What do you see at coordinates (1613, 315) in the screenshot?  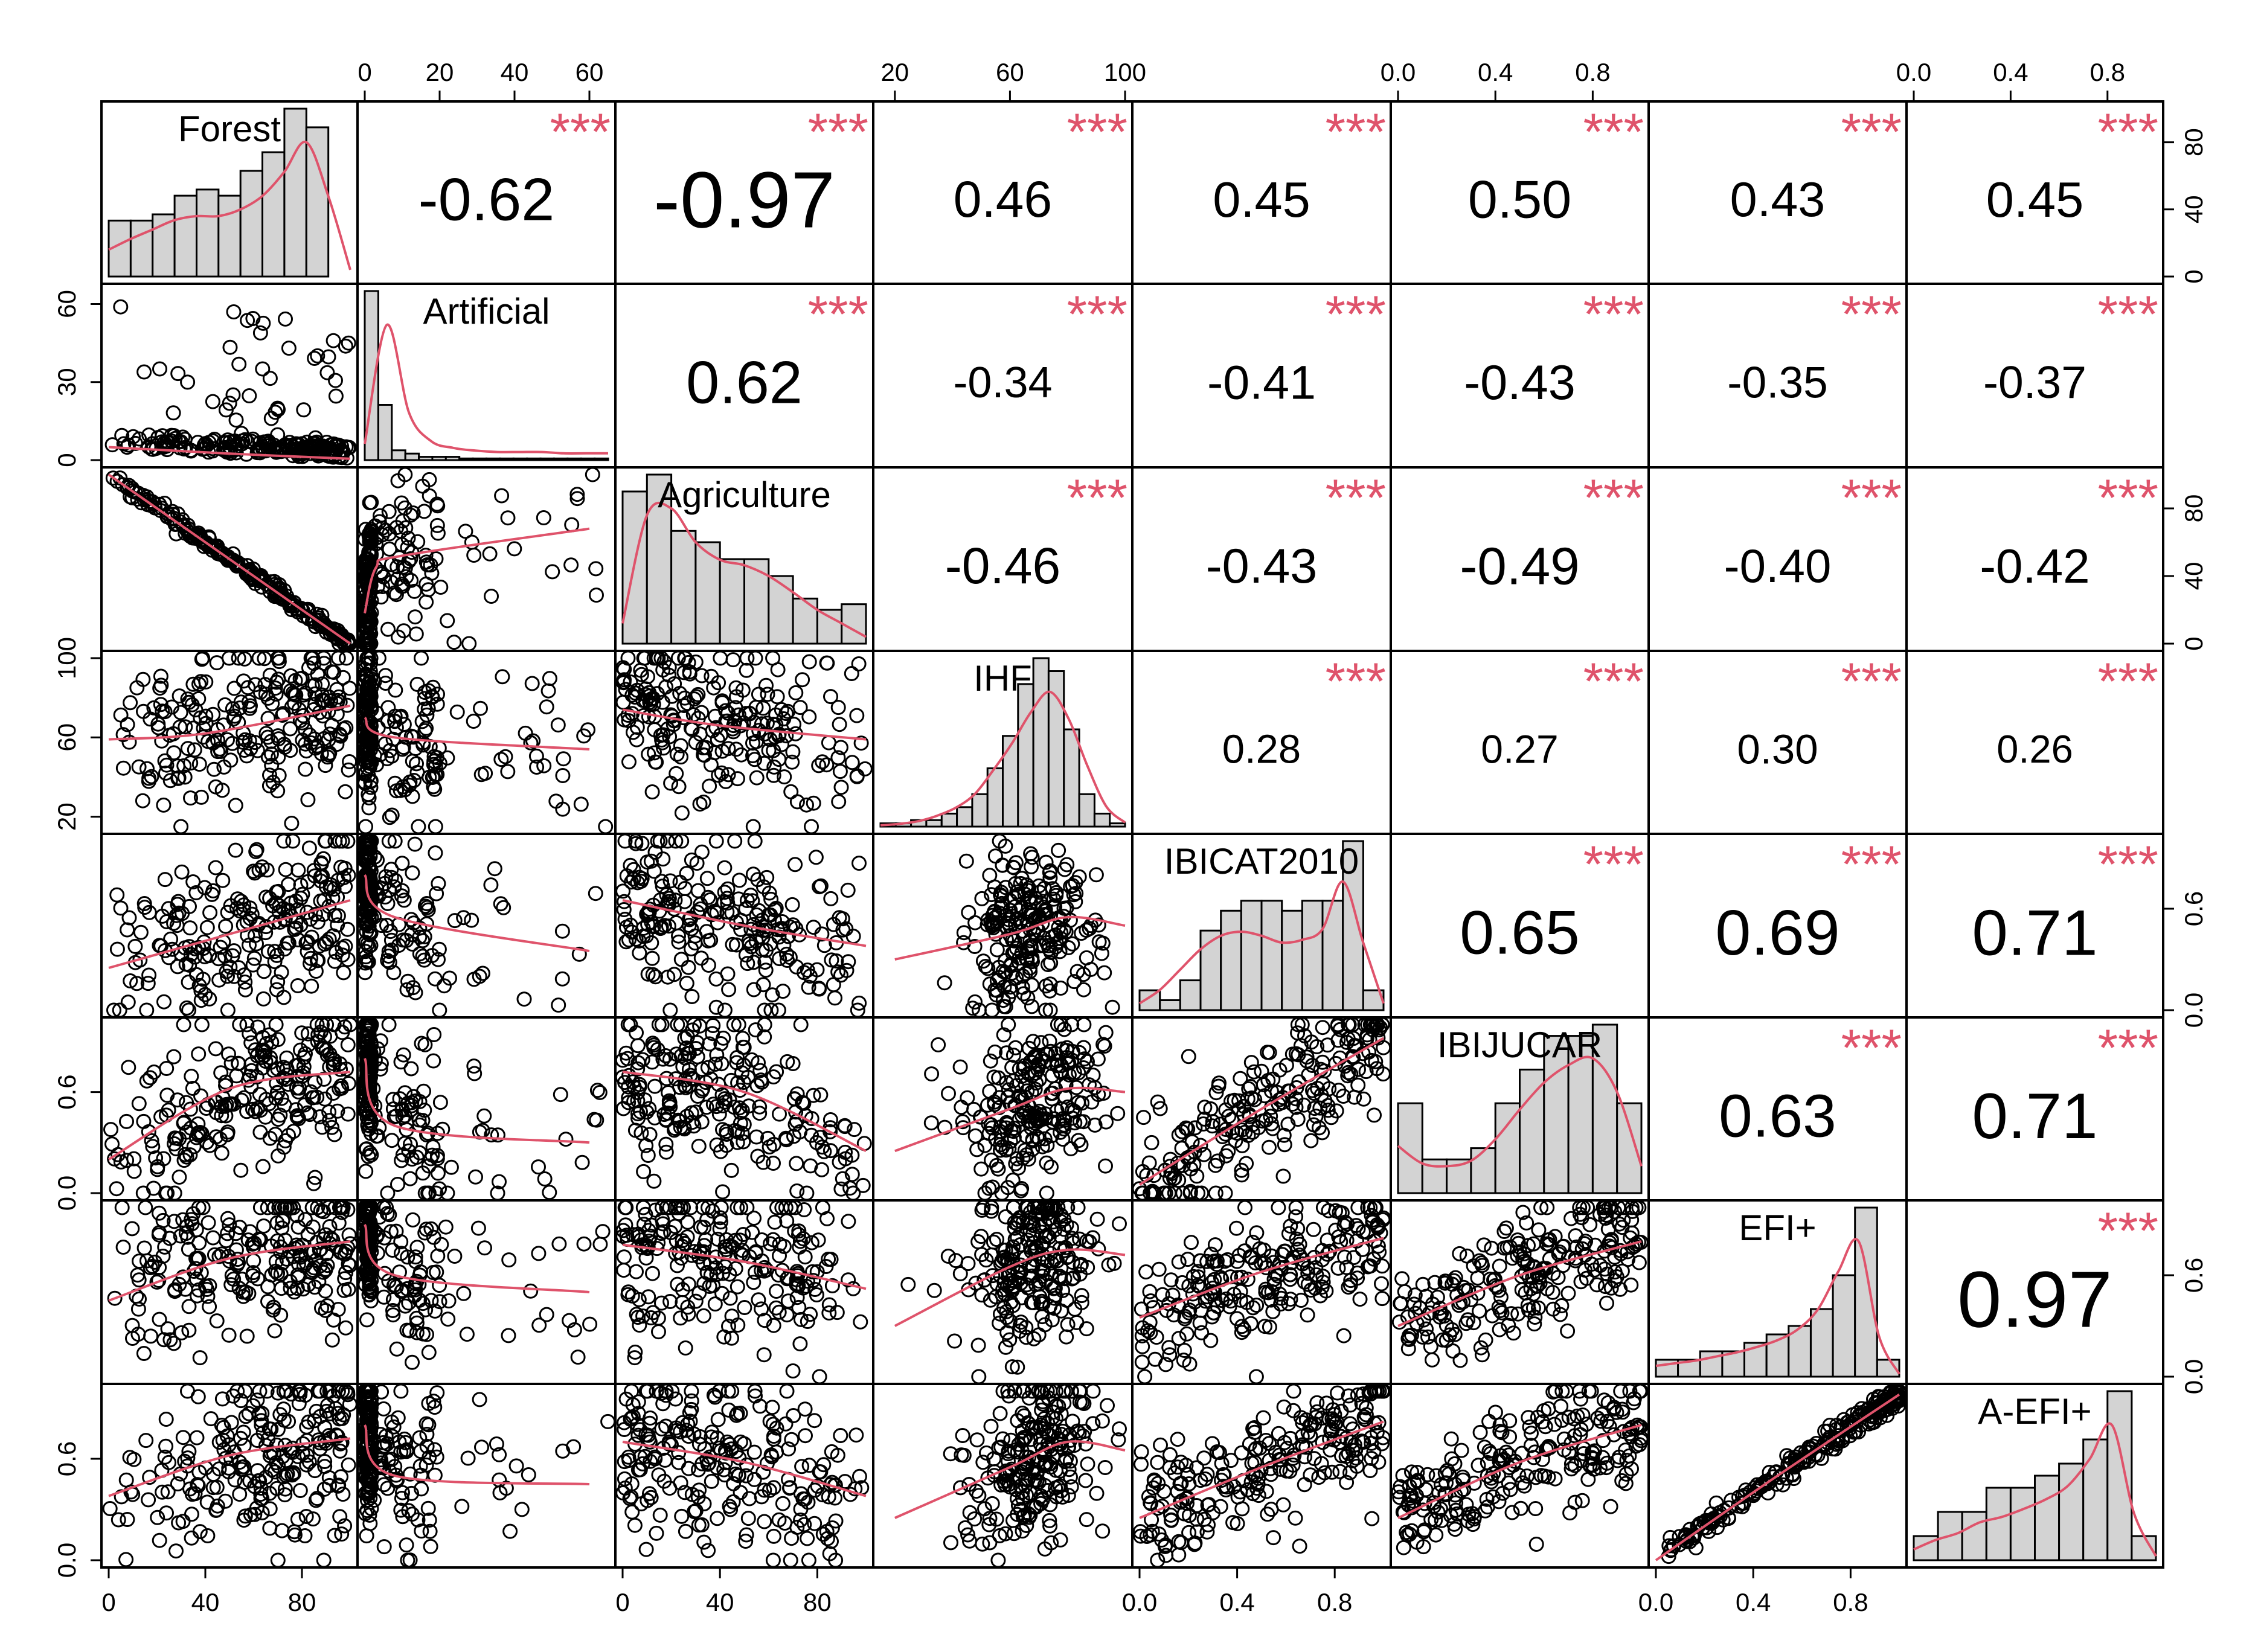 I see `significance-stars: ***` at bounding box center [1613, 315].